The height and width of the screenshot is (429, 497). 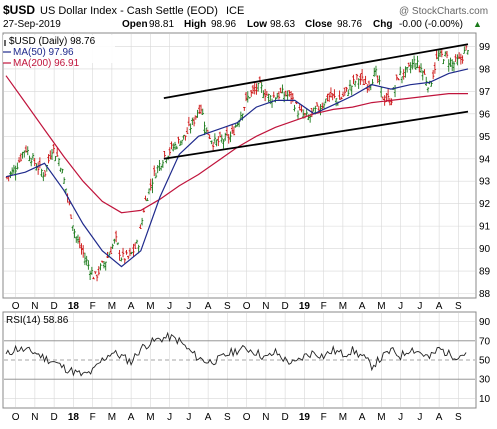 I want to click on rsi-tick-label: 90, so click(x=485, y=322).